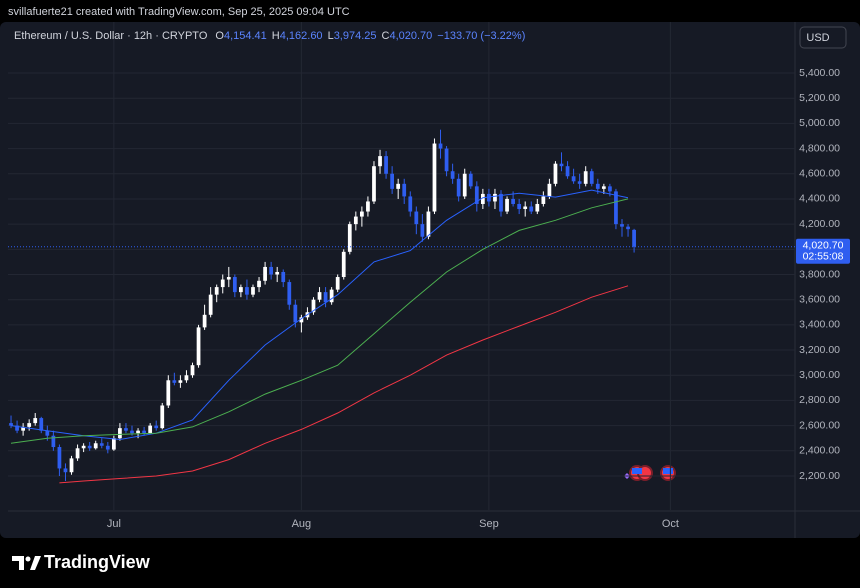 The height and width of the screenshot is (588, 860). I want to click on brand: TradingView, so click(97, 562).